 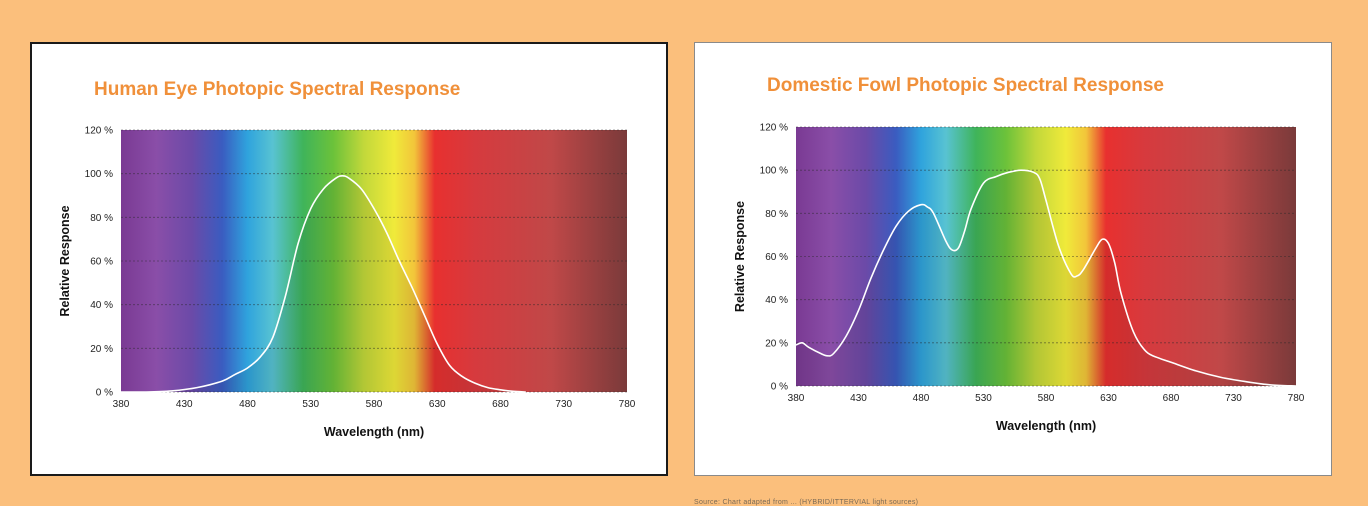 What do you see at coordinates (277, 89) in the screenshot?
I see `chart-title: Human Eye Photopic Spectral Response` at bounding box center [277, 89].